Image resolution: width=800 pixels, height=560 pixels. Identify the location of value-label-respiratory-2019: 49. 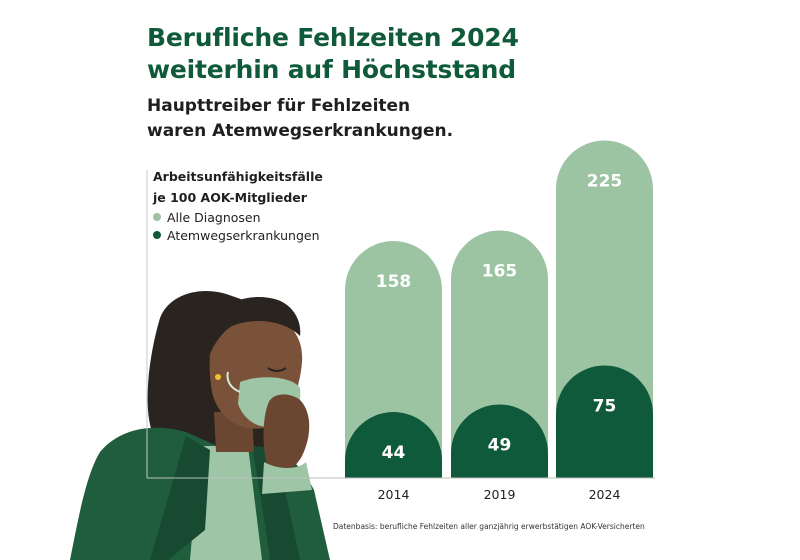
(500, 446).